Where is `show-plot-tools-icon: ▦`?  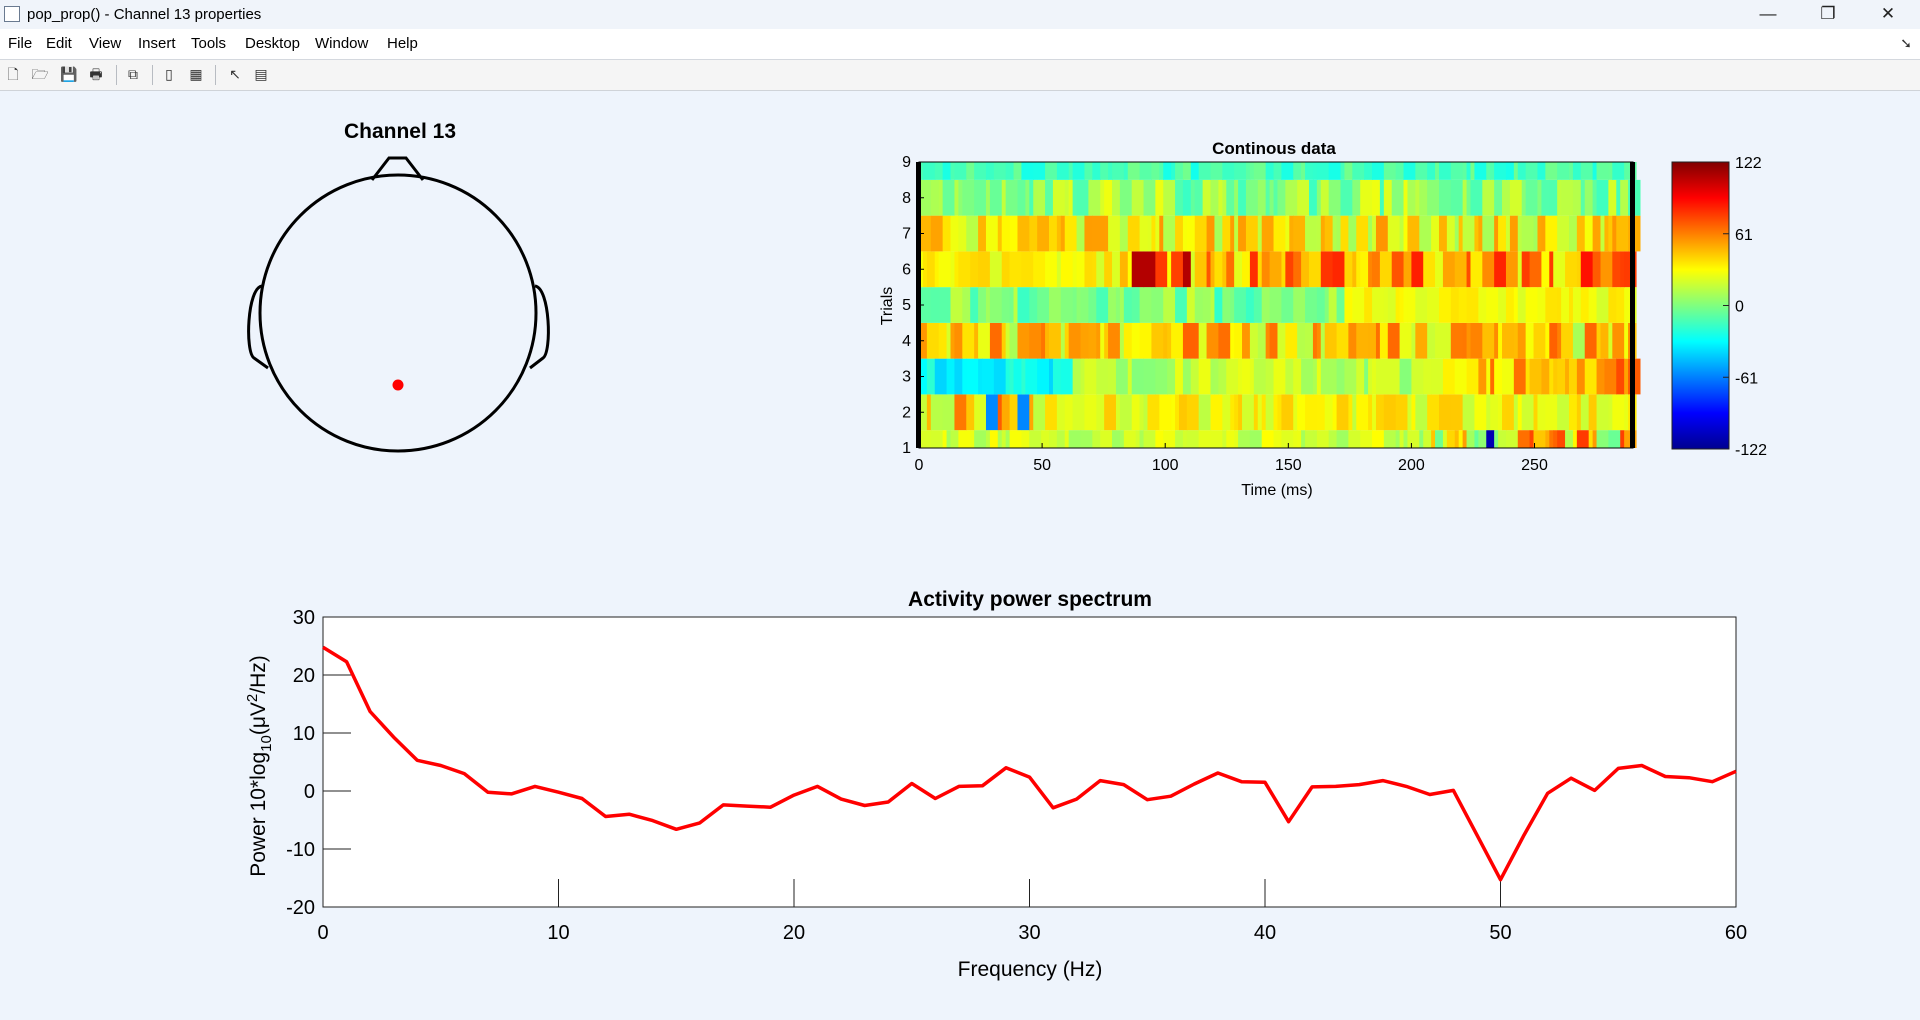 show-plot-tools-icon: ▦ is located at coordinates (196, 74).